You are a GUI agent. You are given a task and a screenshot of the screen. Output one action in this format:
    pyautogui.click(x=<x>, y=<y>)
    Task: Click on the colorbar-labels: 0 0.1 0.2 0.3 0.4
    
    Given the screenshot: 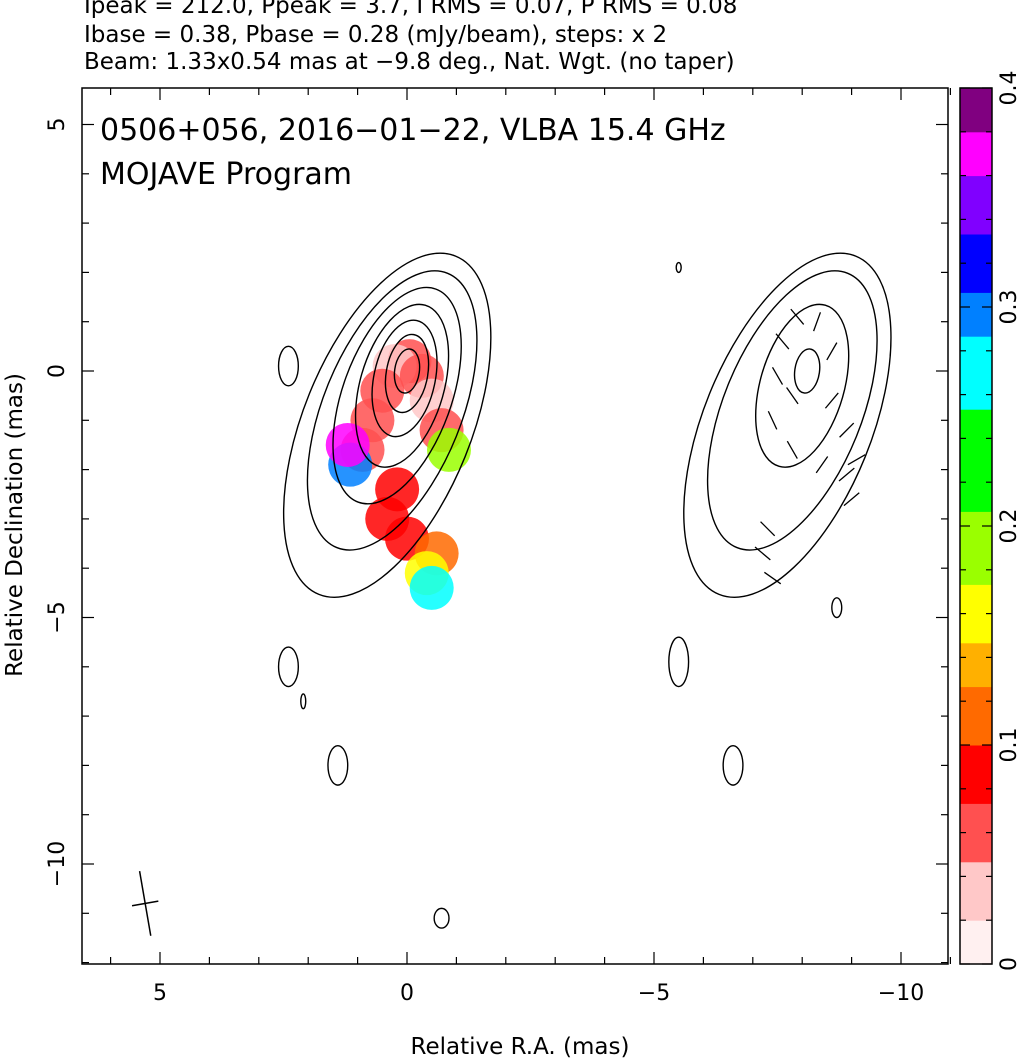 What is the action you would take?
    pyautogui.click(x=1009, y=521)
    